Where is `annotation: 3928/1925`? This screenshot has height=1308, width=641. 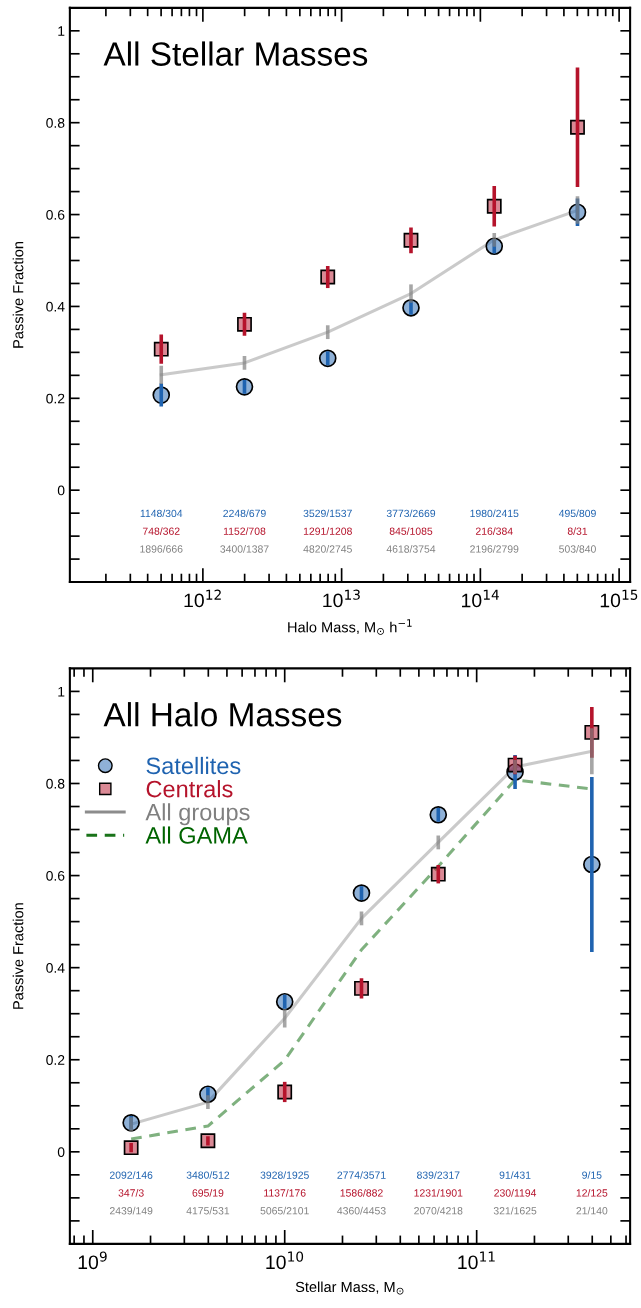 annotation: 3928/1925 is located at coordinates (284, 1175).